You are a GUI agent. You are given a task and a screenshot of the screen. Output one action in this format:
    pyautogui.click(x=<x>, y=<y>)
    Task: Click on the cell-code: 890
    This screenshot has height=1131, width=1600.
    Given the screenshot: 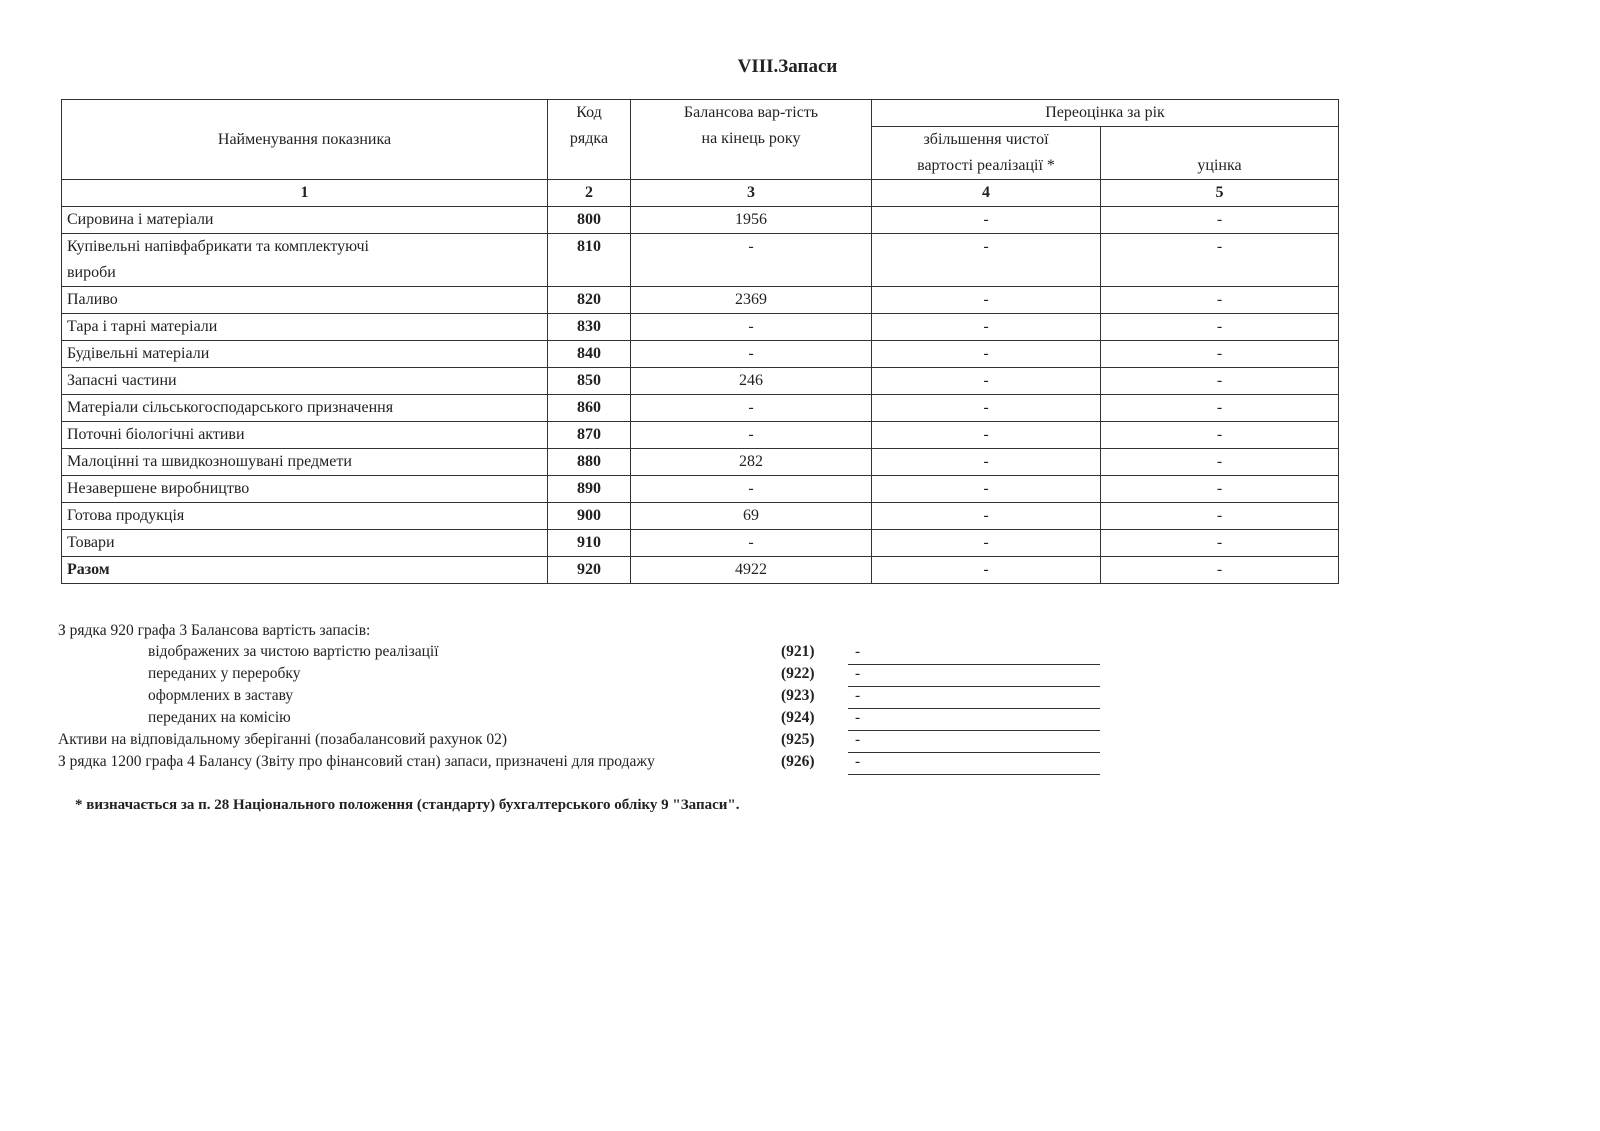 What is the action you would take?
    pyautogui.click(x=589, y=489)
    